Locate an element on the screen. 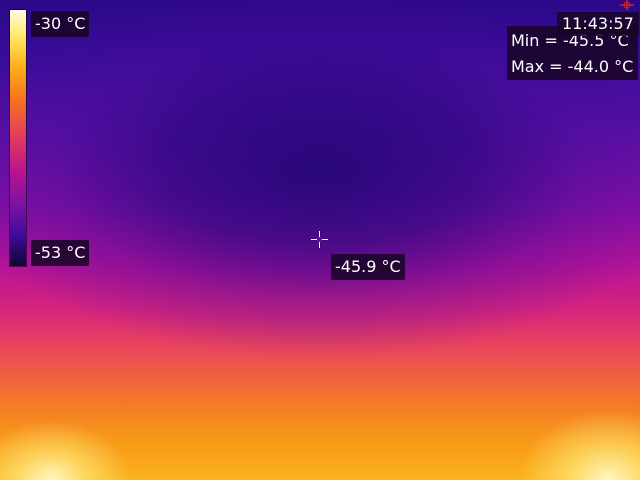 Image resolution: width=640 pixels, height=480 pixels. color-scale-bar is located at coordinates (18, 138).